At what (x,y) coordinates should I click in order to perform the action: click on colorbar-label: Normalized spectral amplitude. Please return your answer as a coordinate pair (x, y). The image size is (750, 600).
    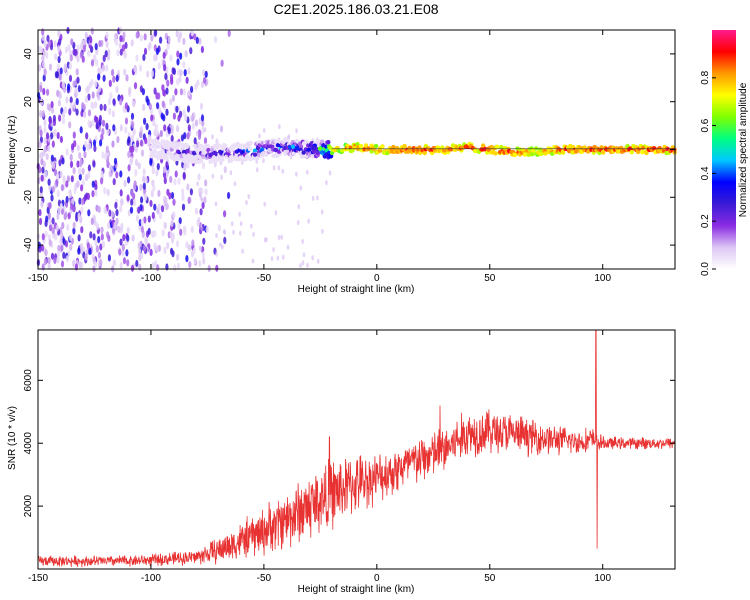
    Looking at the image, I should click on (743, 149).